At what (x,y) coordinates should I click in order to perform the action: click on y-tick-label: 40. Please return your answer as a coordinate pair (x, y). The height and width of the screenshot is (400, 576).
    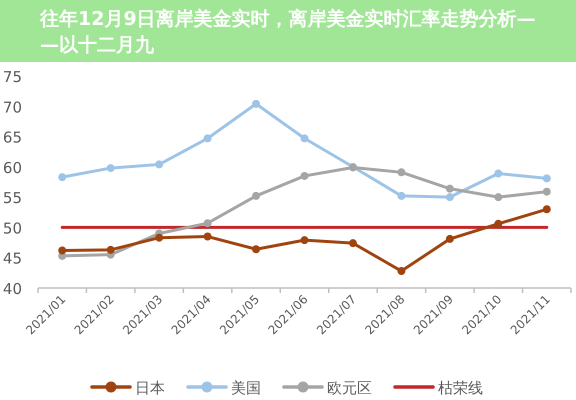
    Looking at the image, I should click on (12, 289).